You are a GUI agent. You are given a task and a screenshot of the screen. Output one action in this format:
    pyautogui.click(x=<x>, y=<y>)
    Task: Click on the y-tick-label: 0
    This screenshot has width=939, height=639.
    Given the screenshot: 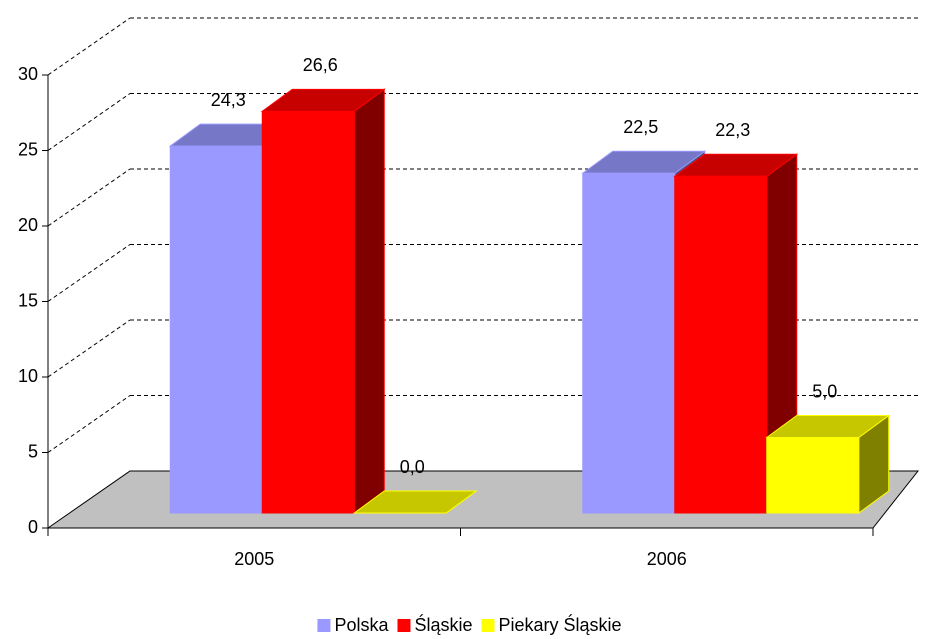 What is the action you would take?
    pyautogui.click(x=33, y=527)
    